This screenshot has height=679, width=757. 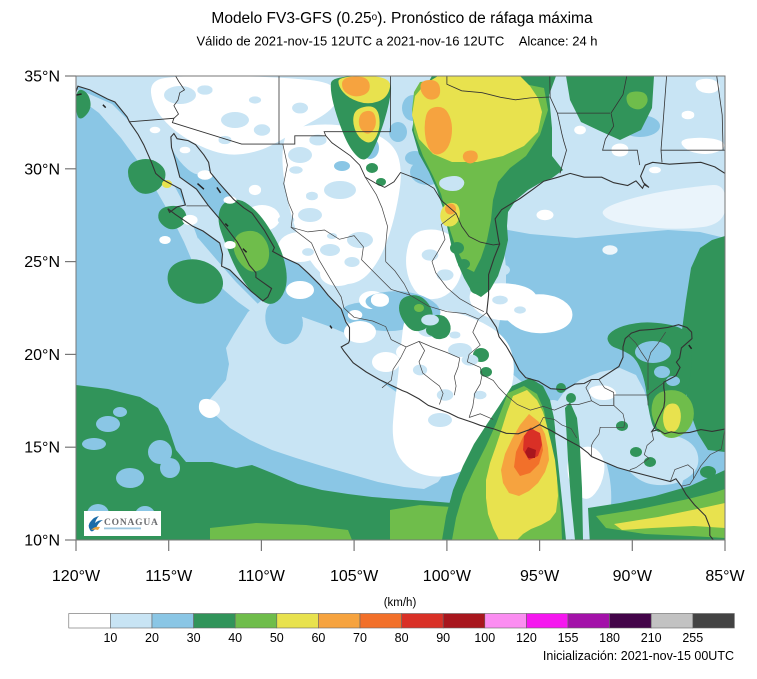 I want to click on svg-text: 15°N, so click(x=42, y=448).